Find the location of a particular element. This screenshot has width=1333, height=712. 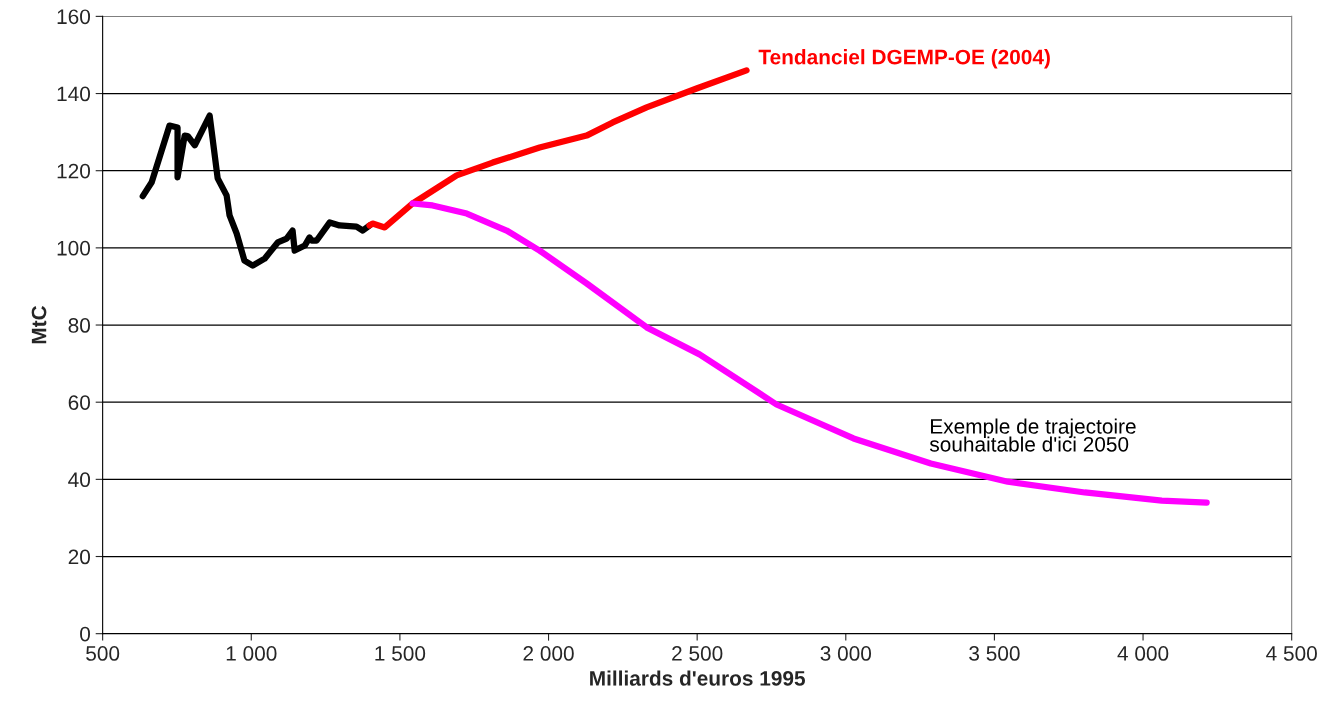

y-tick-label: 160 is located at coordinates (74, 17).